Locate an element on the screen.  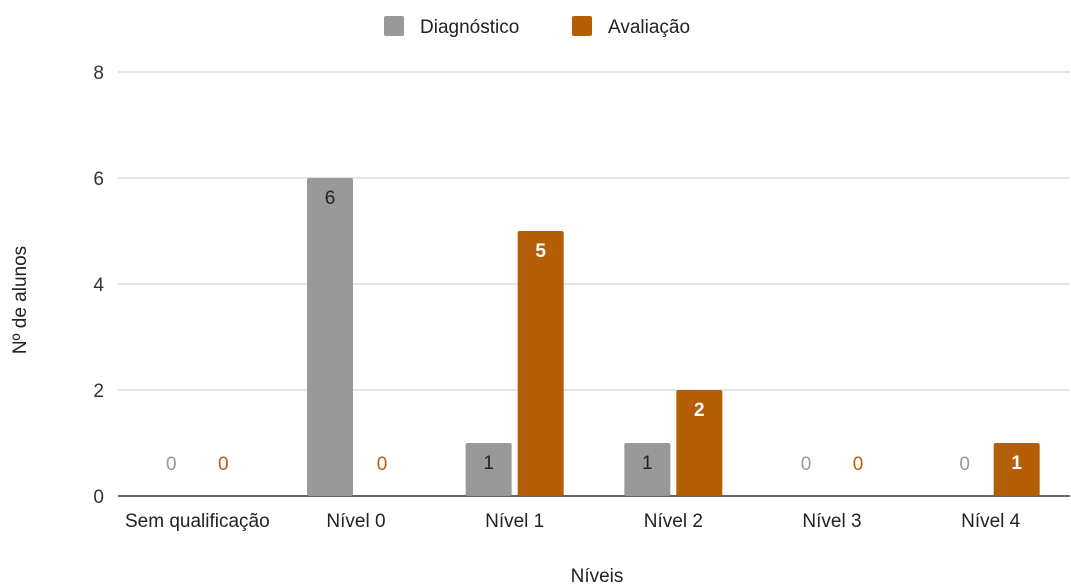
x-tick-label: Sem qualificação is located at coordinates (197, 521).